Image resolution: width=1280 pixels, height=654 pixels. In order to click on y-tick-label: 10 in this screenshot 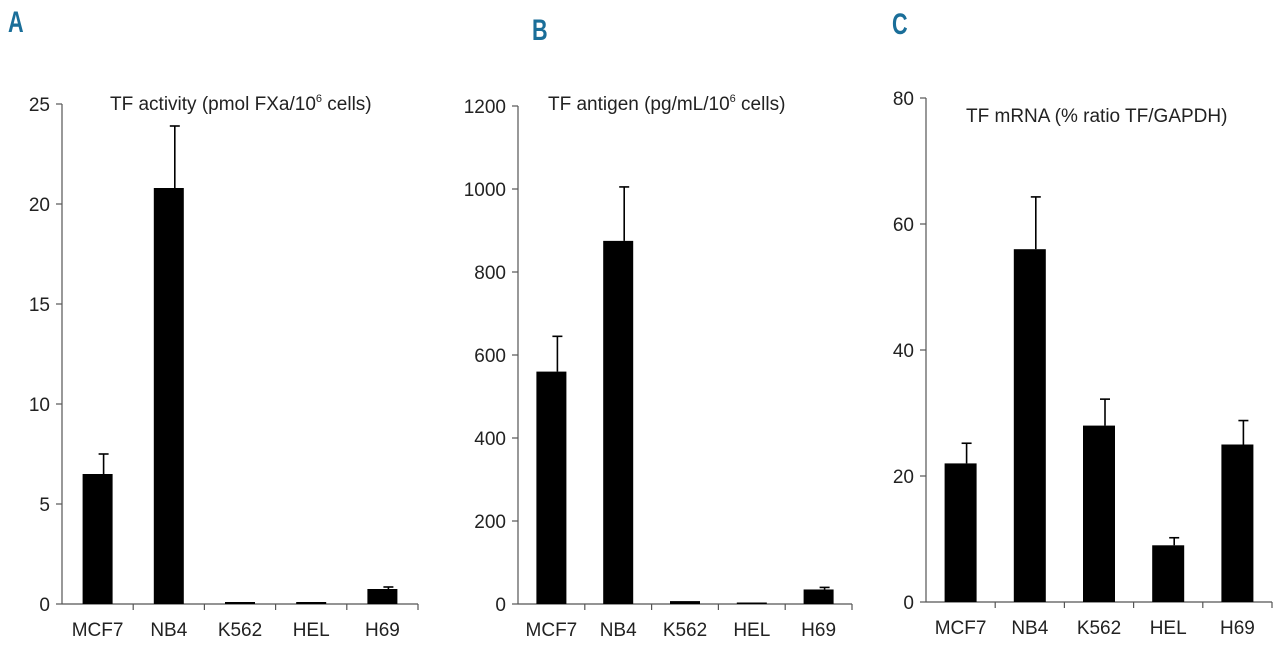, I will do `click(39, 405)`.